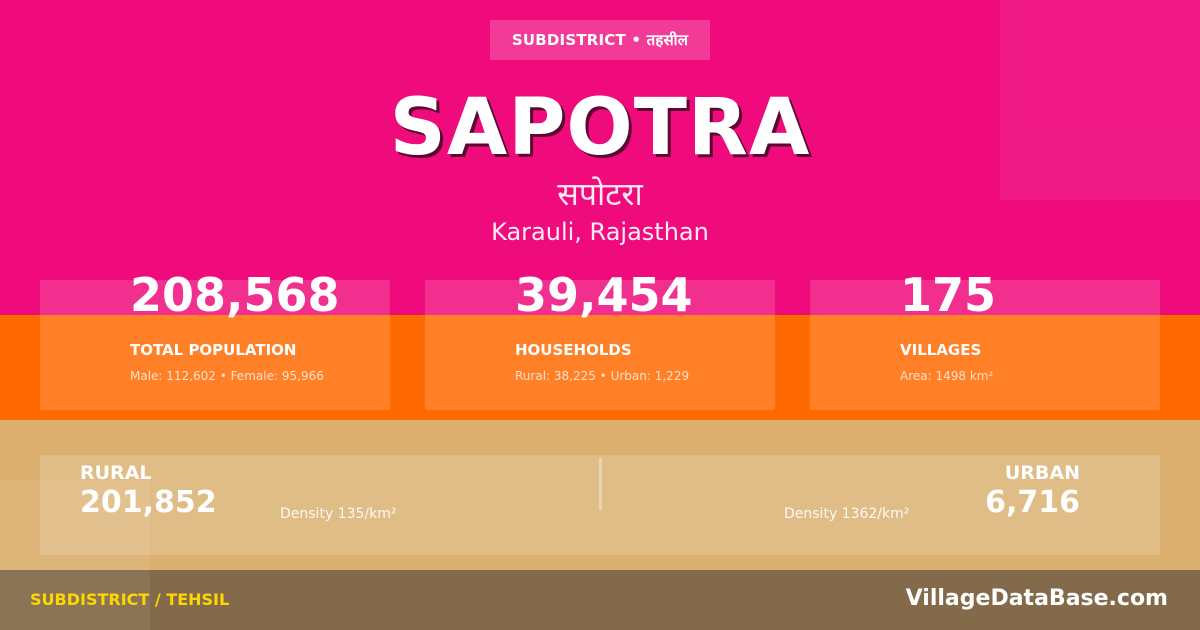 The image size is (1200, 630). Describe the element at coordinates (600, 194) in the screenshot. I see `page-title-local: सपोटरा` at that location.